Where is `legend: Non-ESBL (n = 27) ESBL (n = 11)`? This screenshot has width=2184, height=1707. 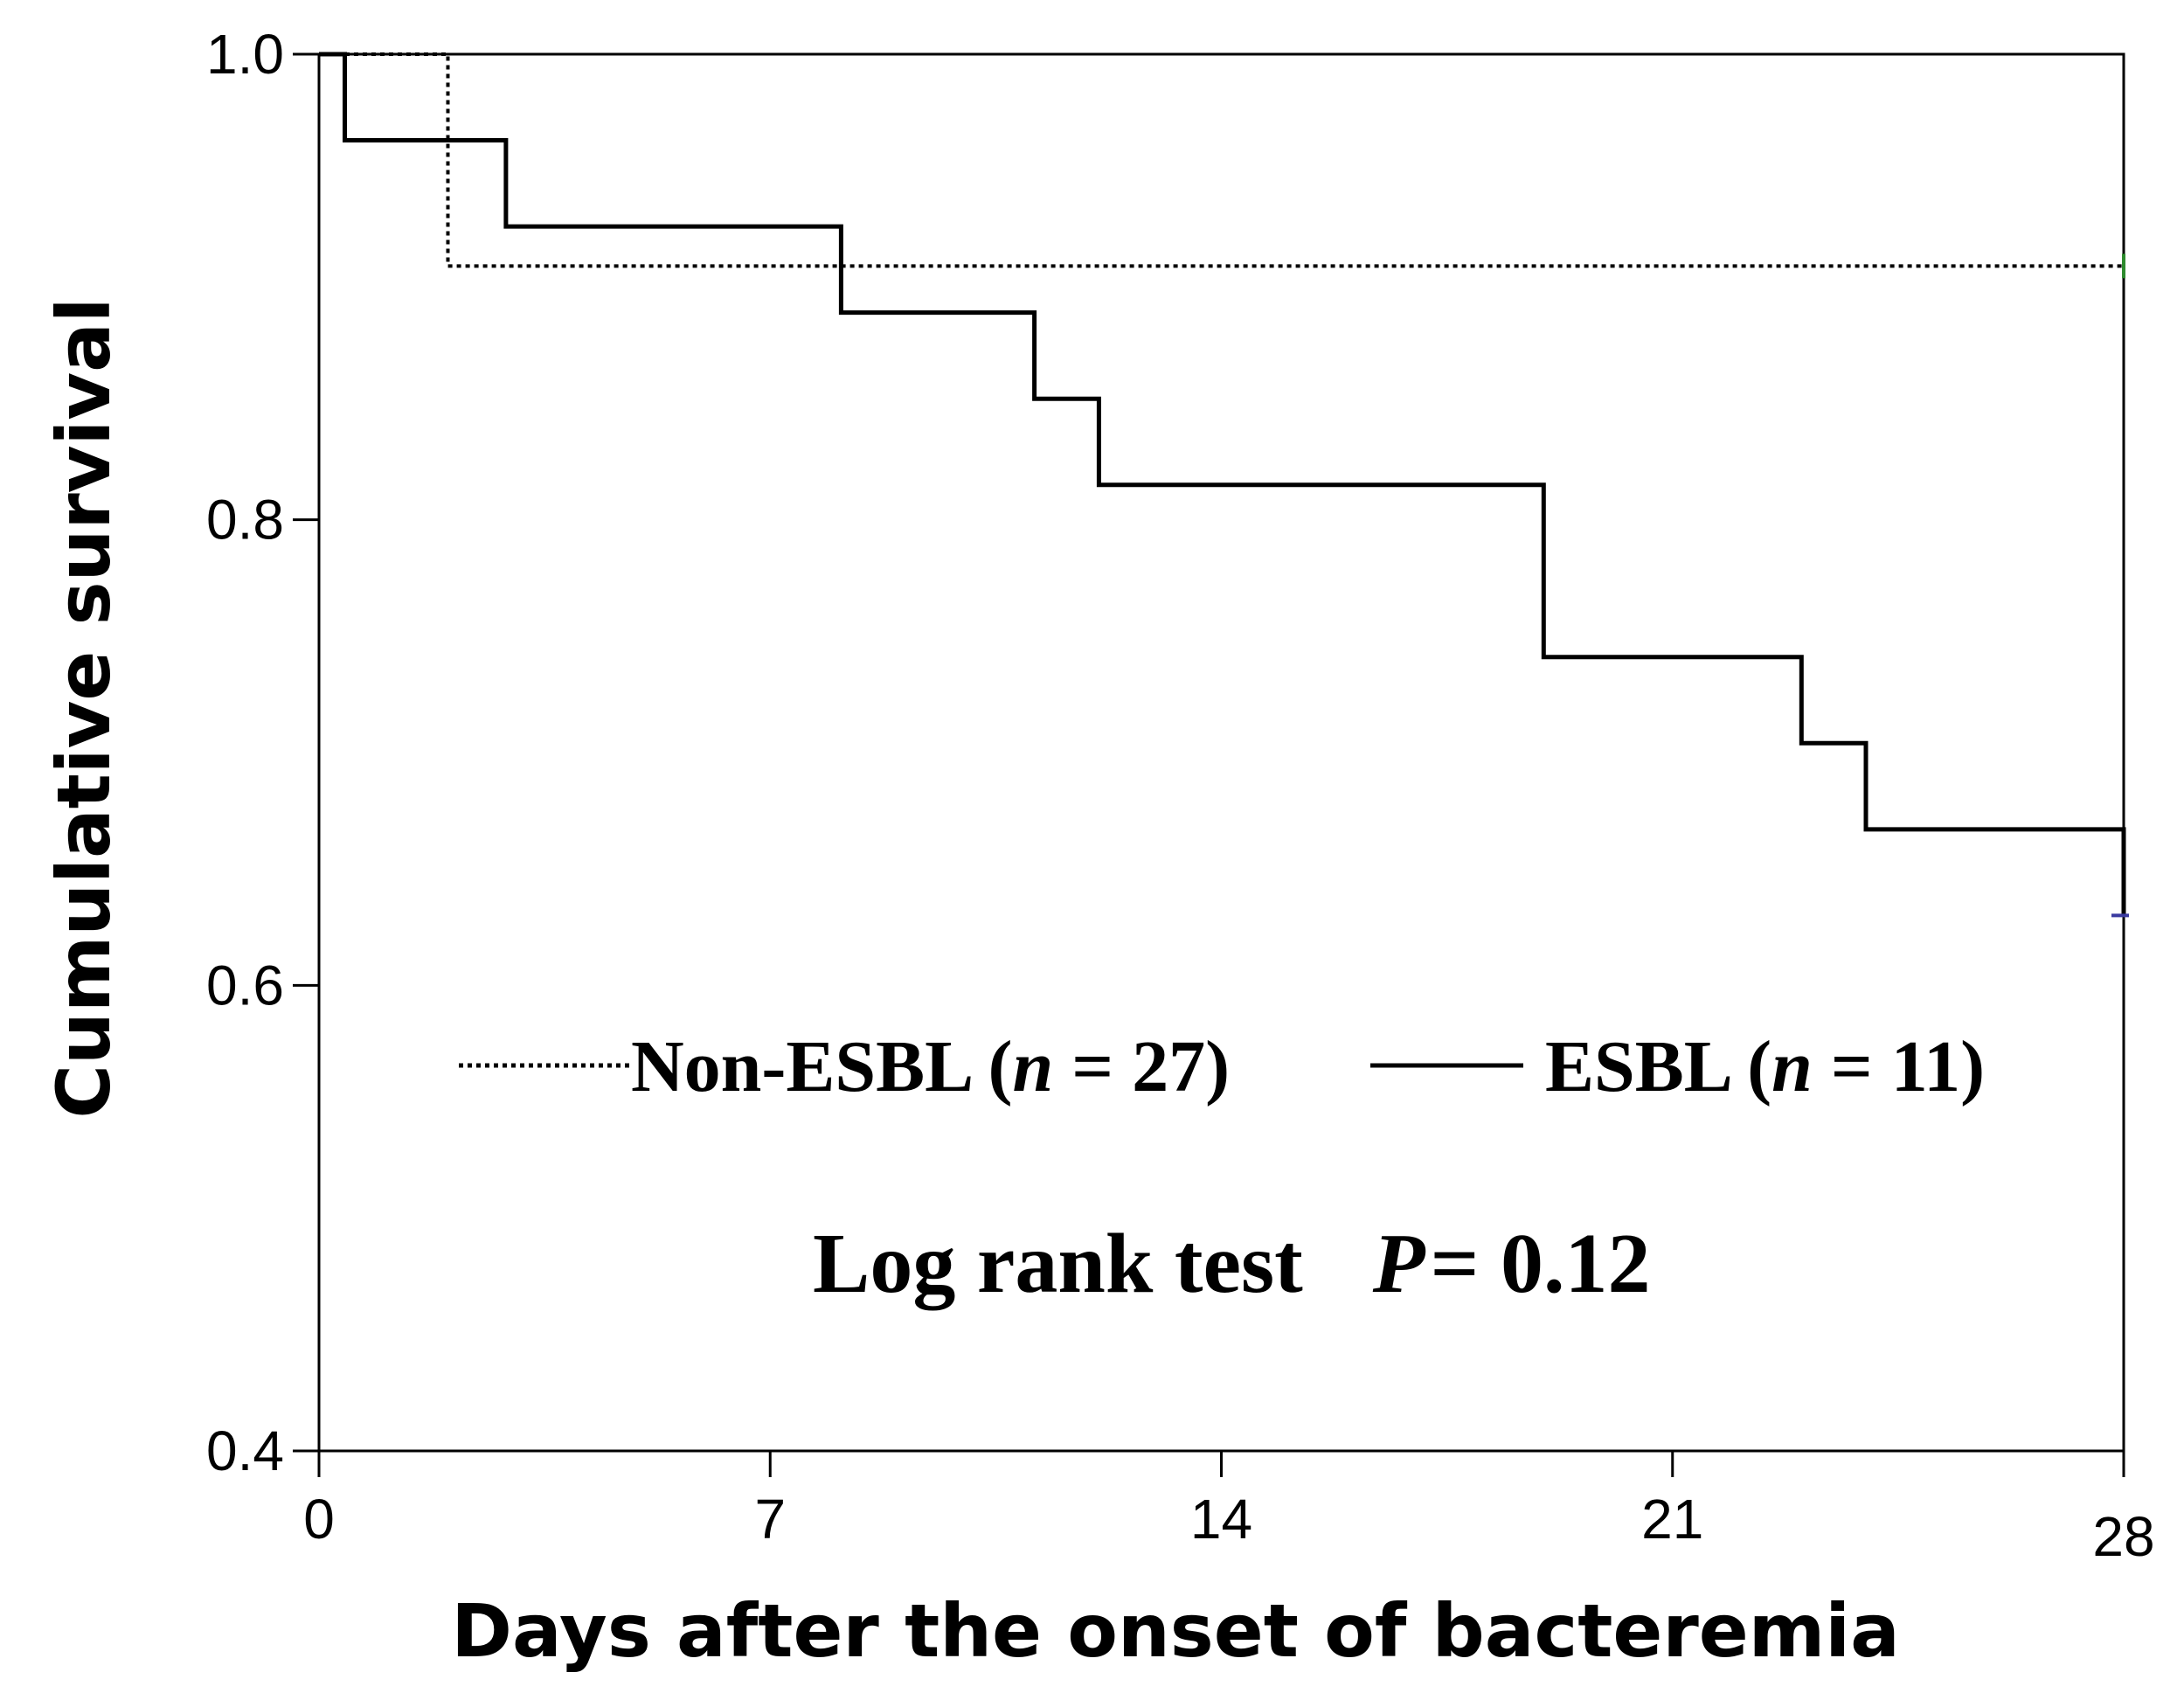 legend: Non-ESBL (n = 27) ESBL (n = 11) is located at coordinates (1222, 1066).